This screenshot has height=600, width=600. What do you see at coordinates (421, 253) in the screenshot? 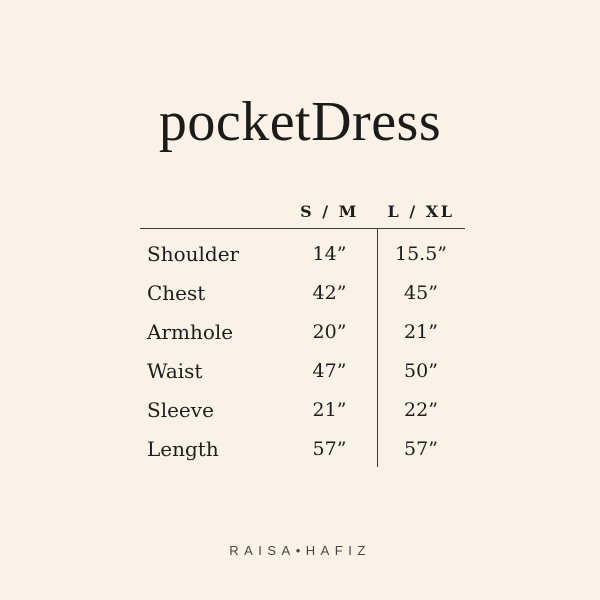
I see `lxl-value: 15.5”` at bounding box center [421, 253].